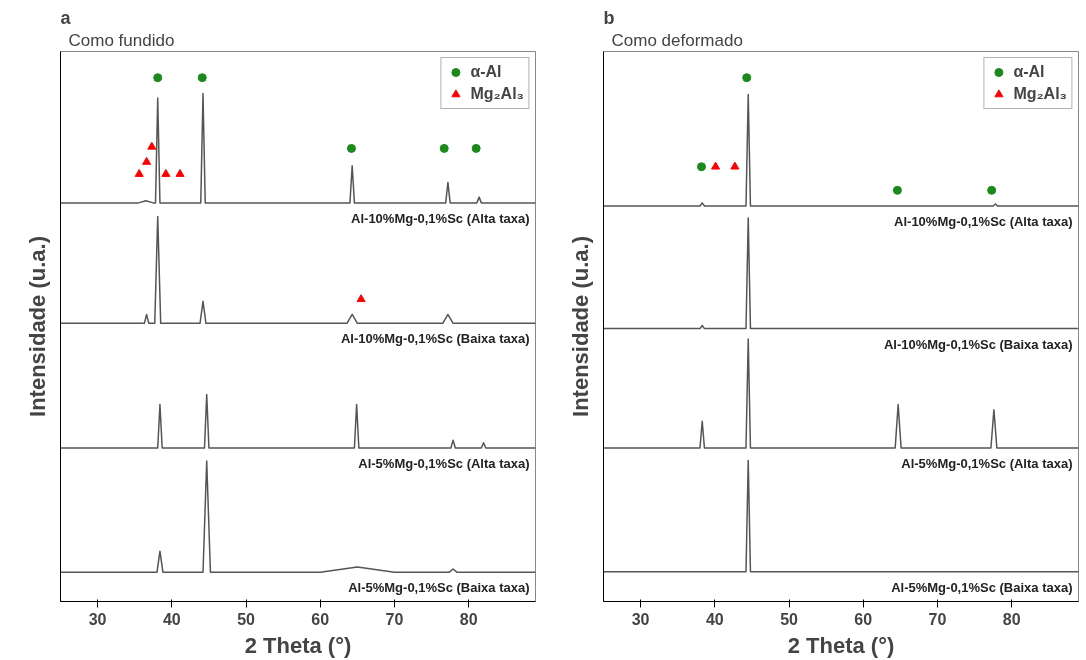 This screenshot has width=1086, height=660. What do you see at coordinates (609, 17) in the screenshot?
I see `chart-title: b` at bounding box center [609, 17].